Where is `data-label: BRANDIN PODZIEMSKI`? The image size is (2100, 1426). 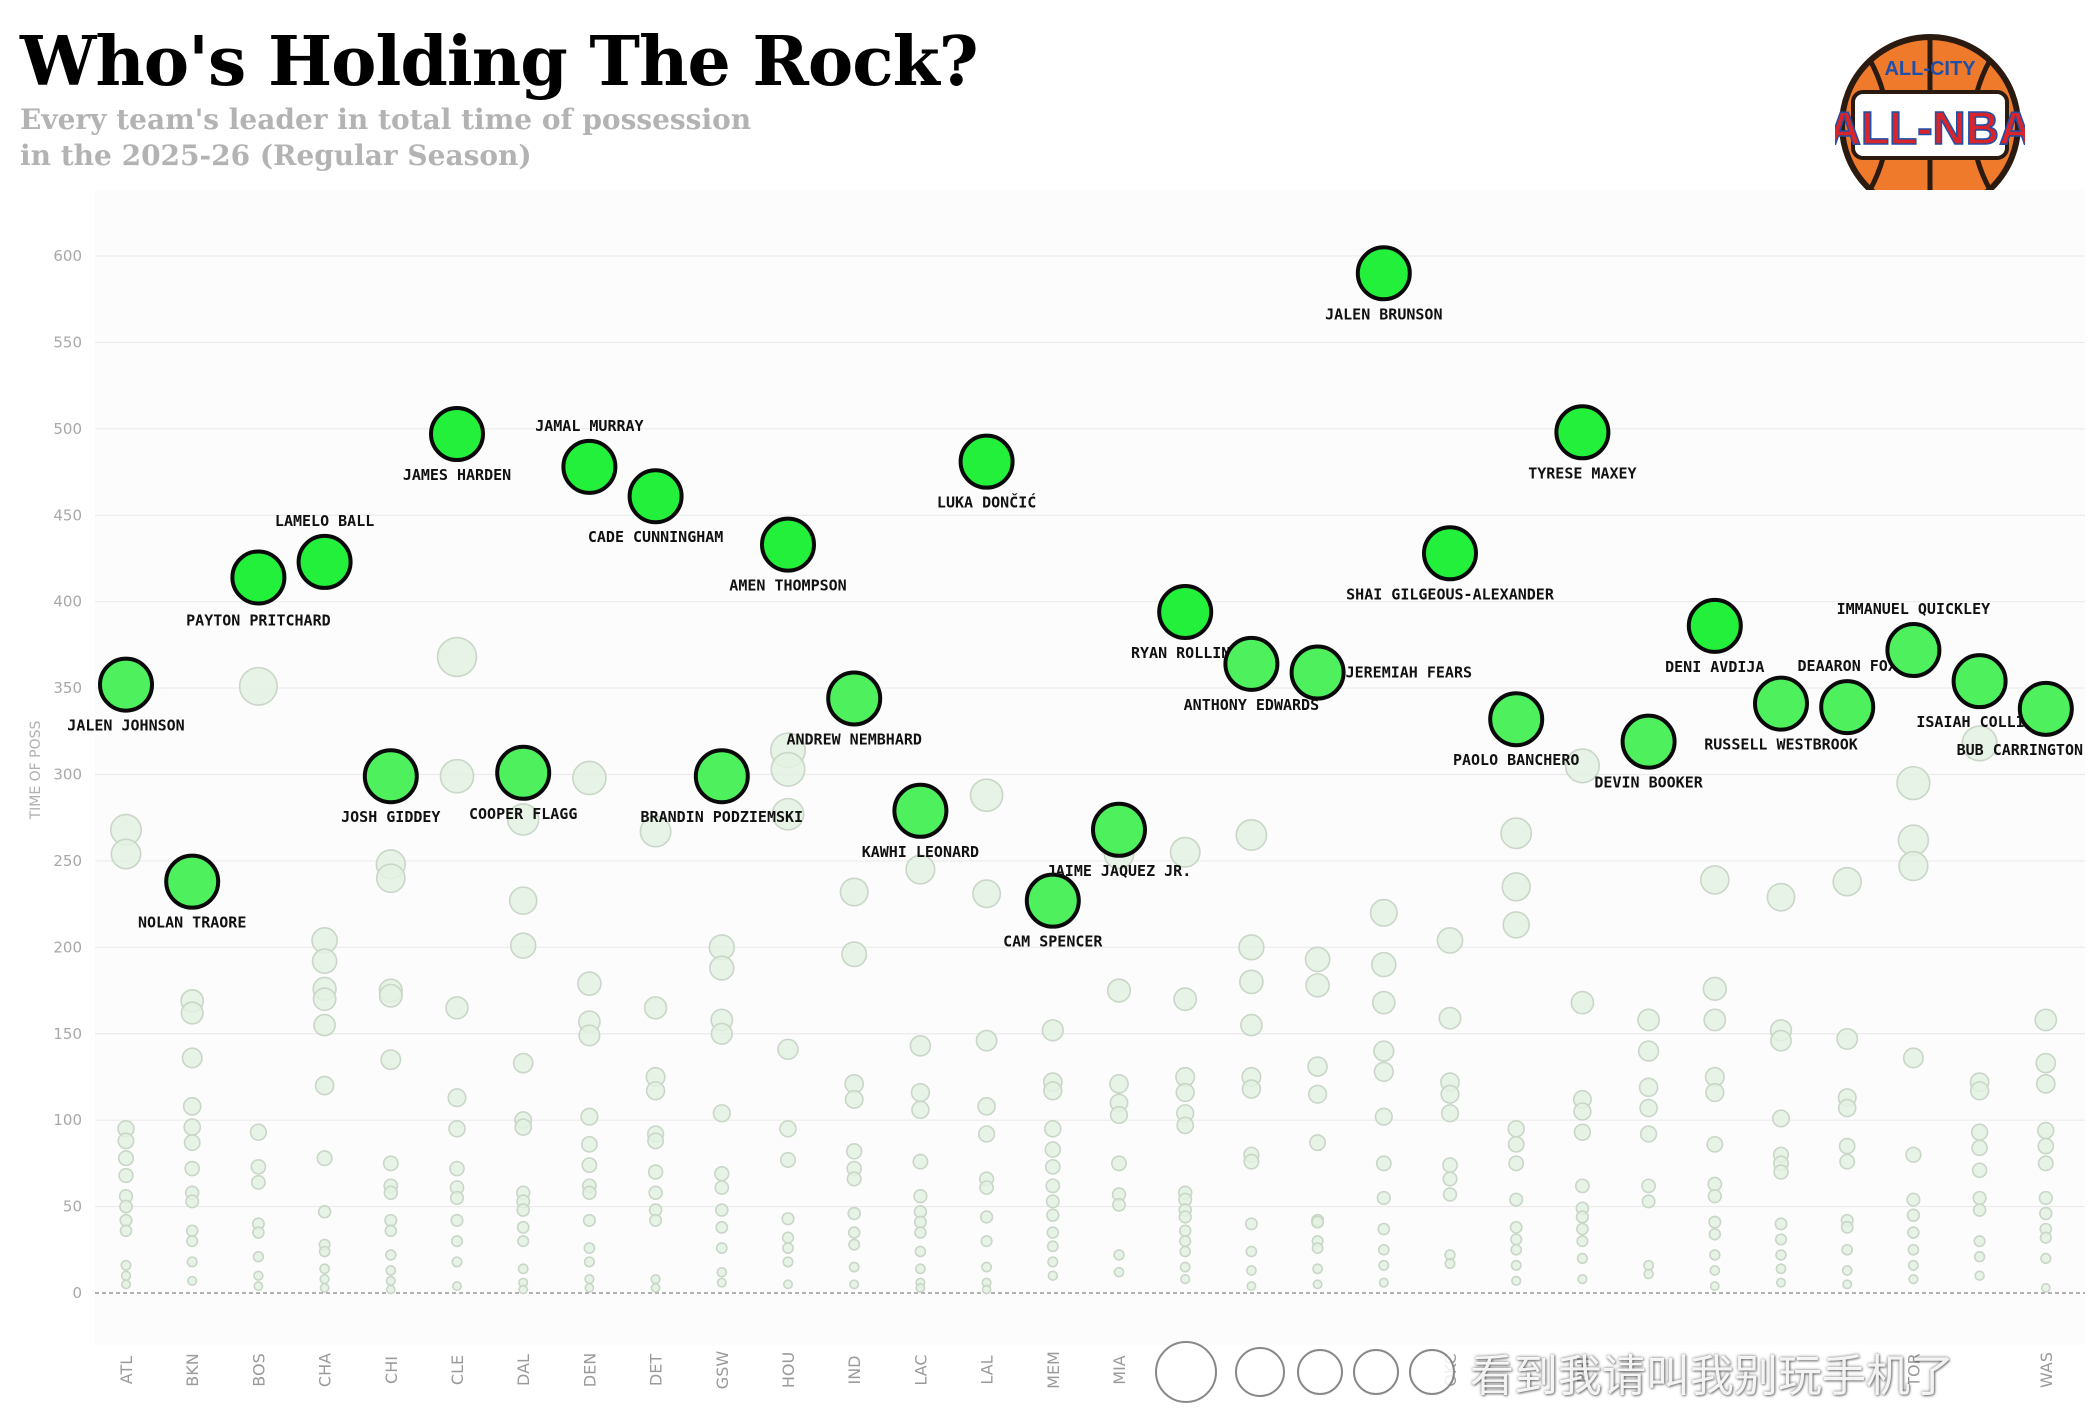
data-label: BRANDIN PODZIEMSKI is located at coordinates (722, 817).